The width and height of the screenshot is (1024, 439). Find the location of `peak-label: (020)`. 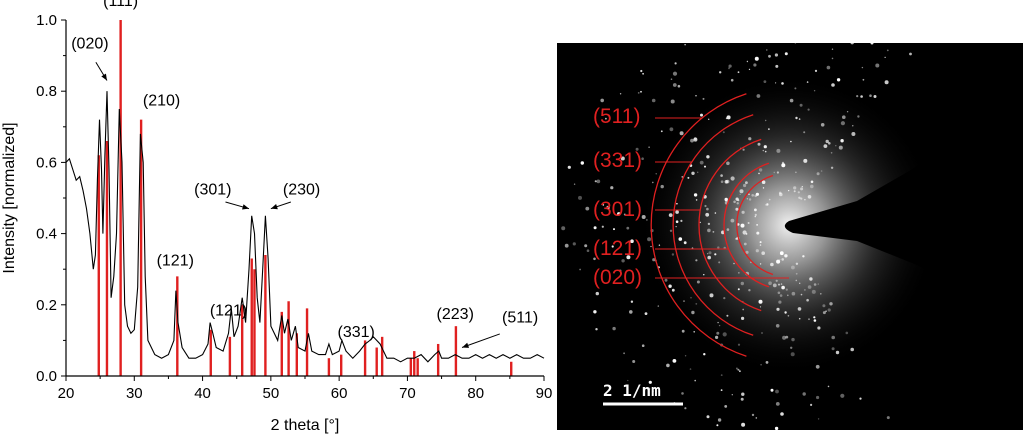

peak-label: (020) is located at coordinates (89, 43).